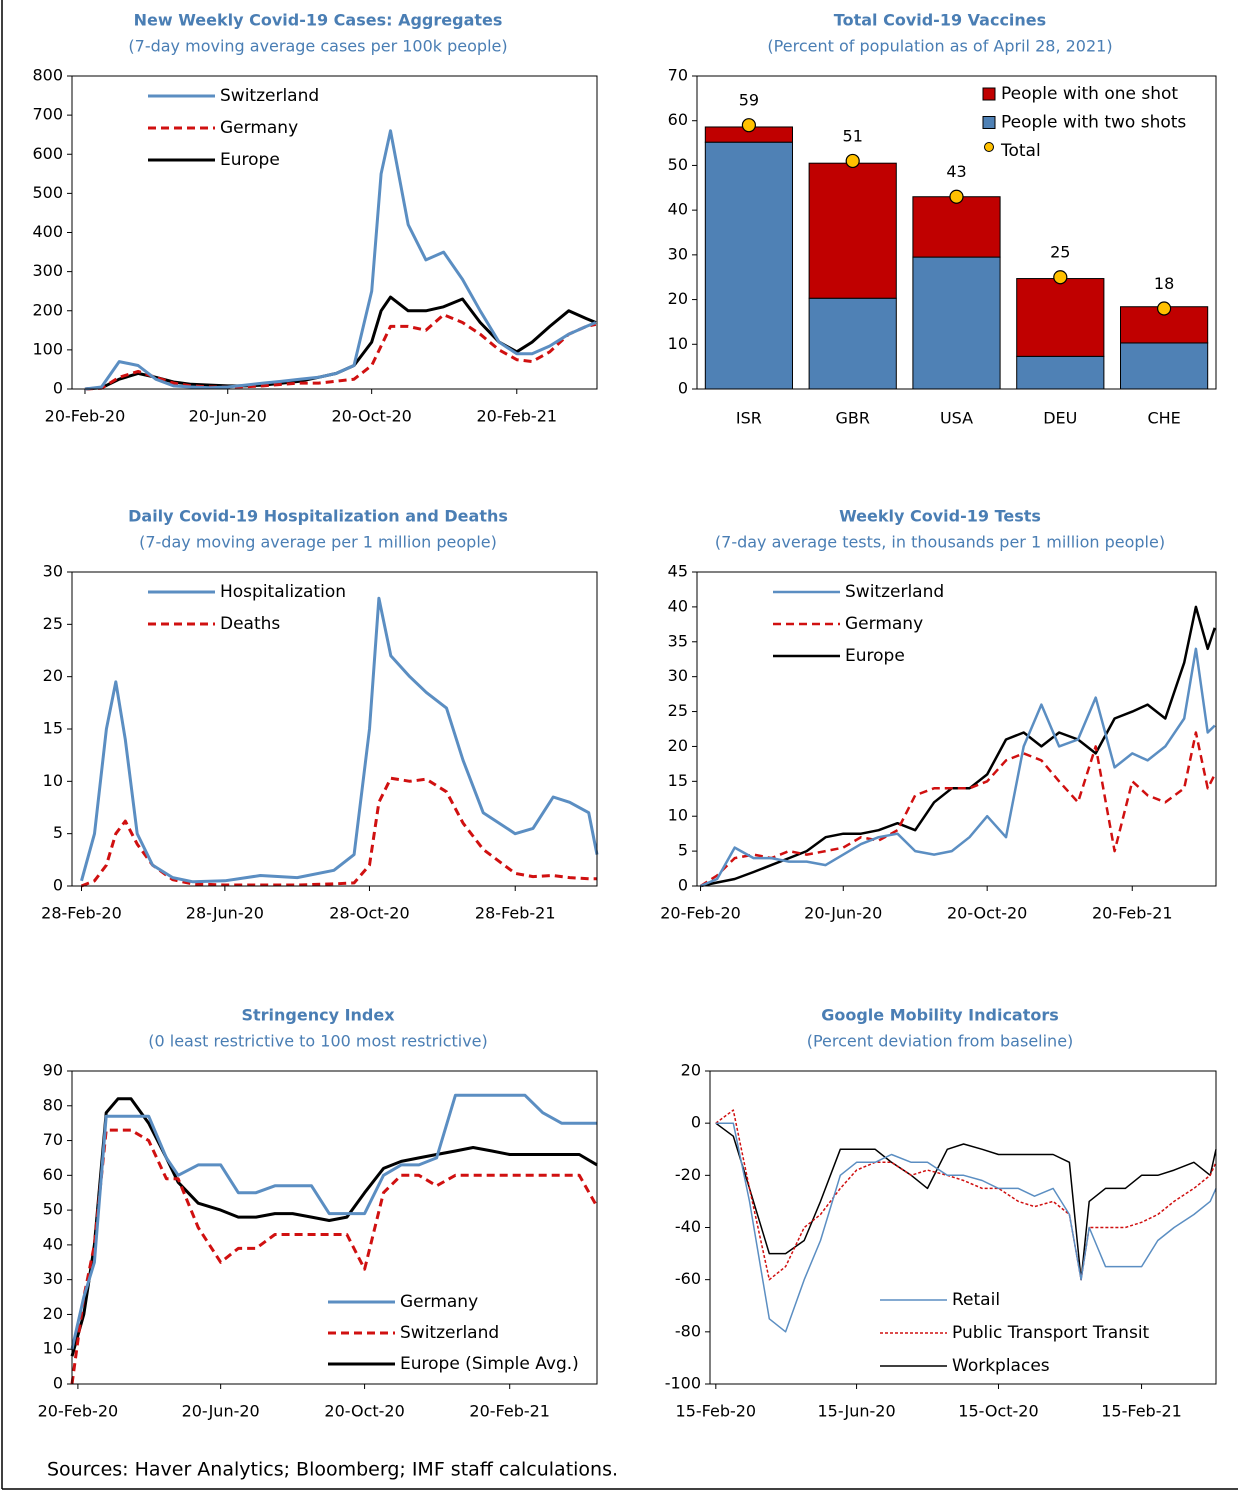 This screenshot has height=1491, width=1238. I want to click on chart-title: Weekly Covid-19 Tests, so click(940, 516).